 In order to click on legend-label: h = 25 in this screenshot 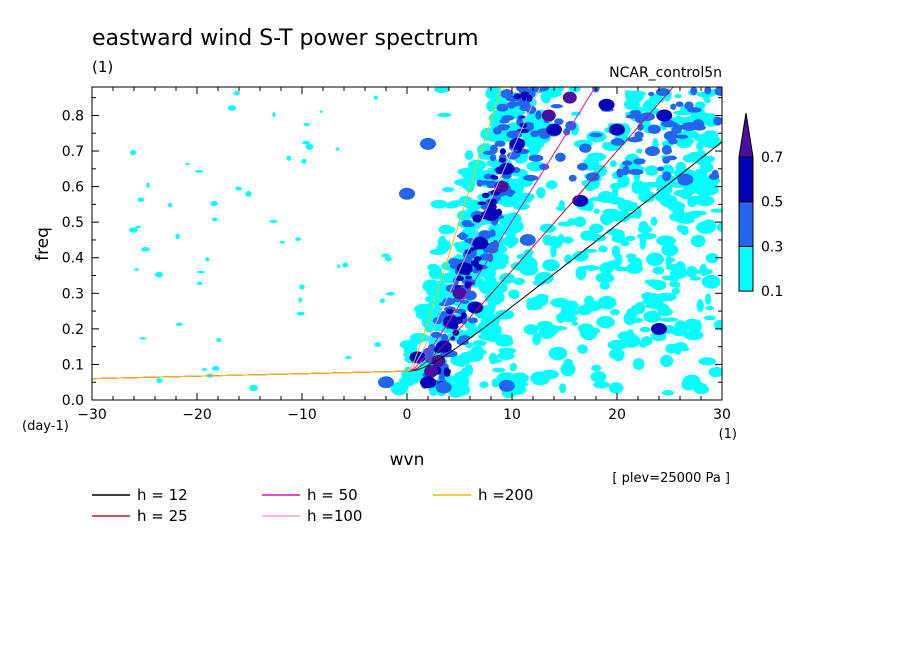, I will do `click(162, 516)`.